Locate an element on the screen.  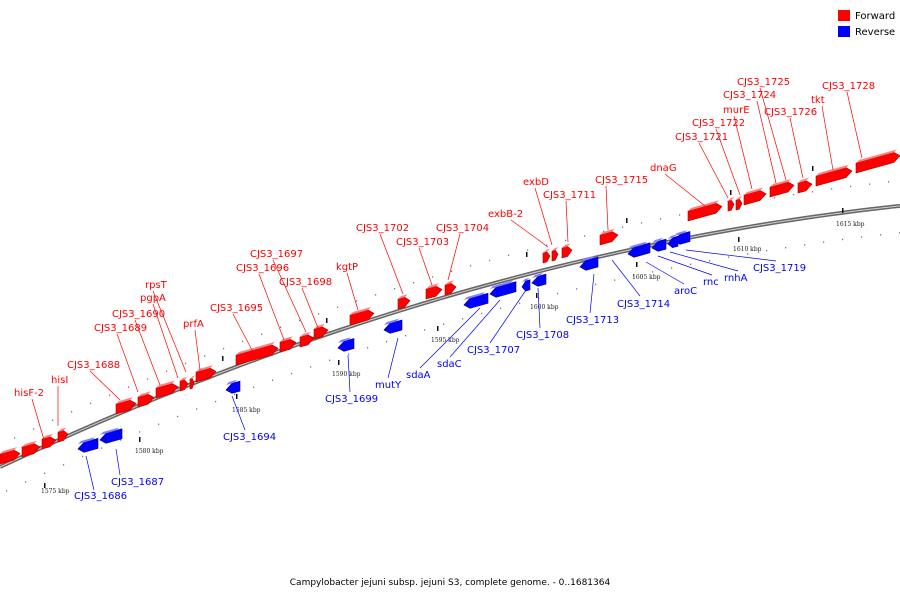
scale-label: 1595 kbp is located at coordinates (445, 340).